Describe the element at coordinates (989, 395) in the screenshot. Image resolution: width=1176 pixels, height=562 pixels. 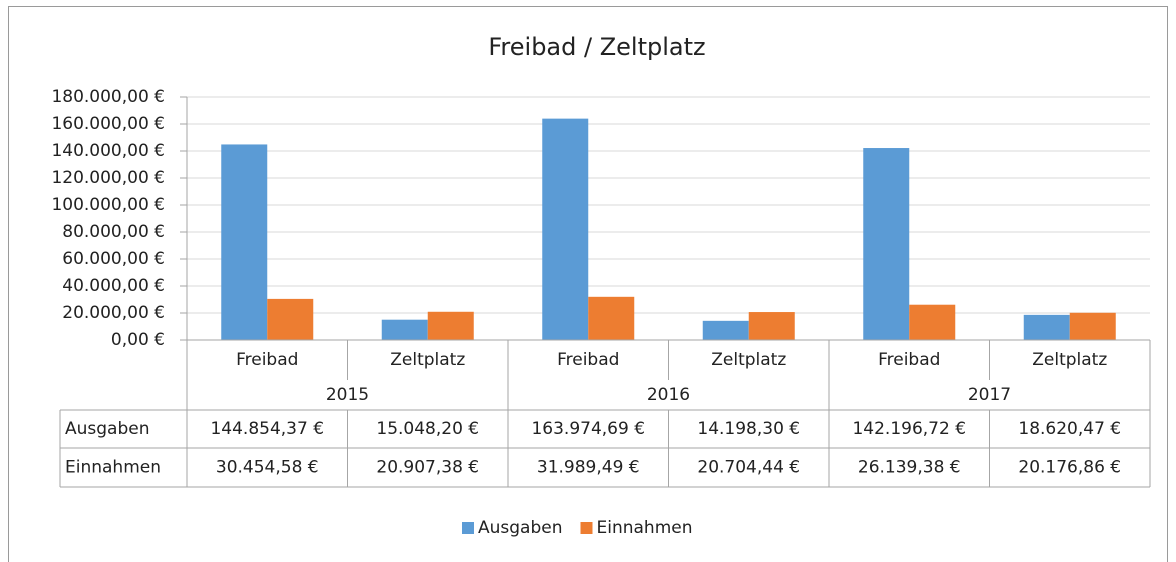
I see `group-label: 2017` at that location.